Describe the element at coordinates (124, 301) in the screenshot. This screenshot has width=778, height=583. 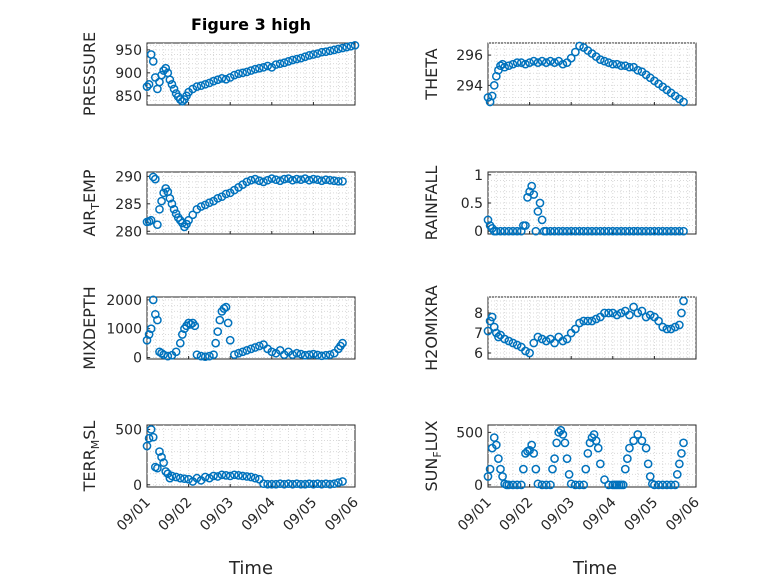
I see `y-tick-label: 2000` at that location.